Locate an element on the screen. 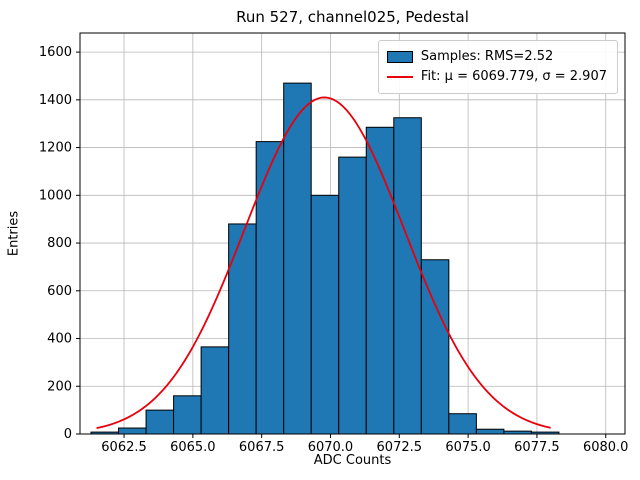 The width and height of the screenshot is (640, 480). y-tick-label: 600 is located at coordinates (59, 291).